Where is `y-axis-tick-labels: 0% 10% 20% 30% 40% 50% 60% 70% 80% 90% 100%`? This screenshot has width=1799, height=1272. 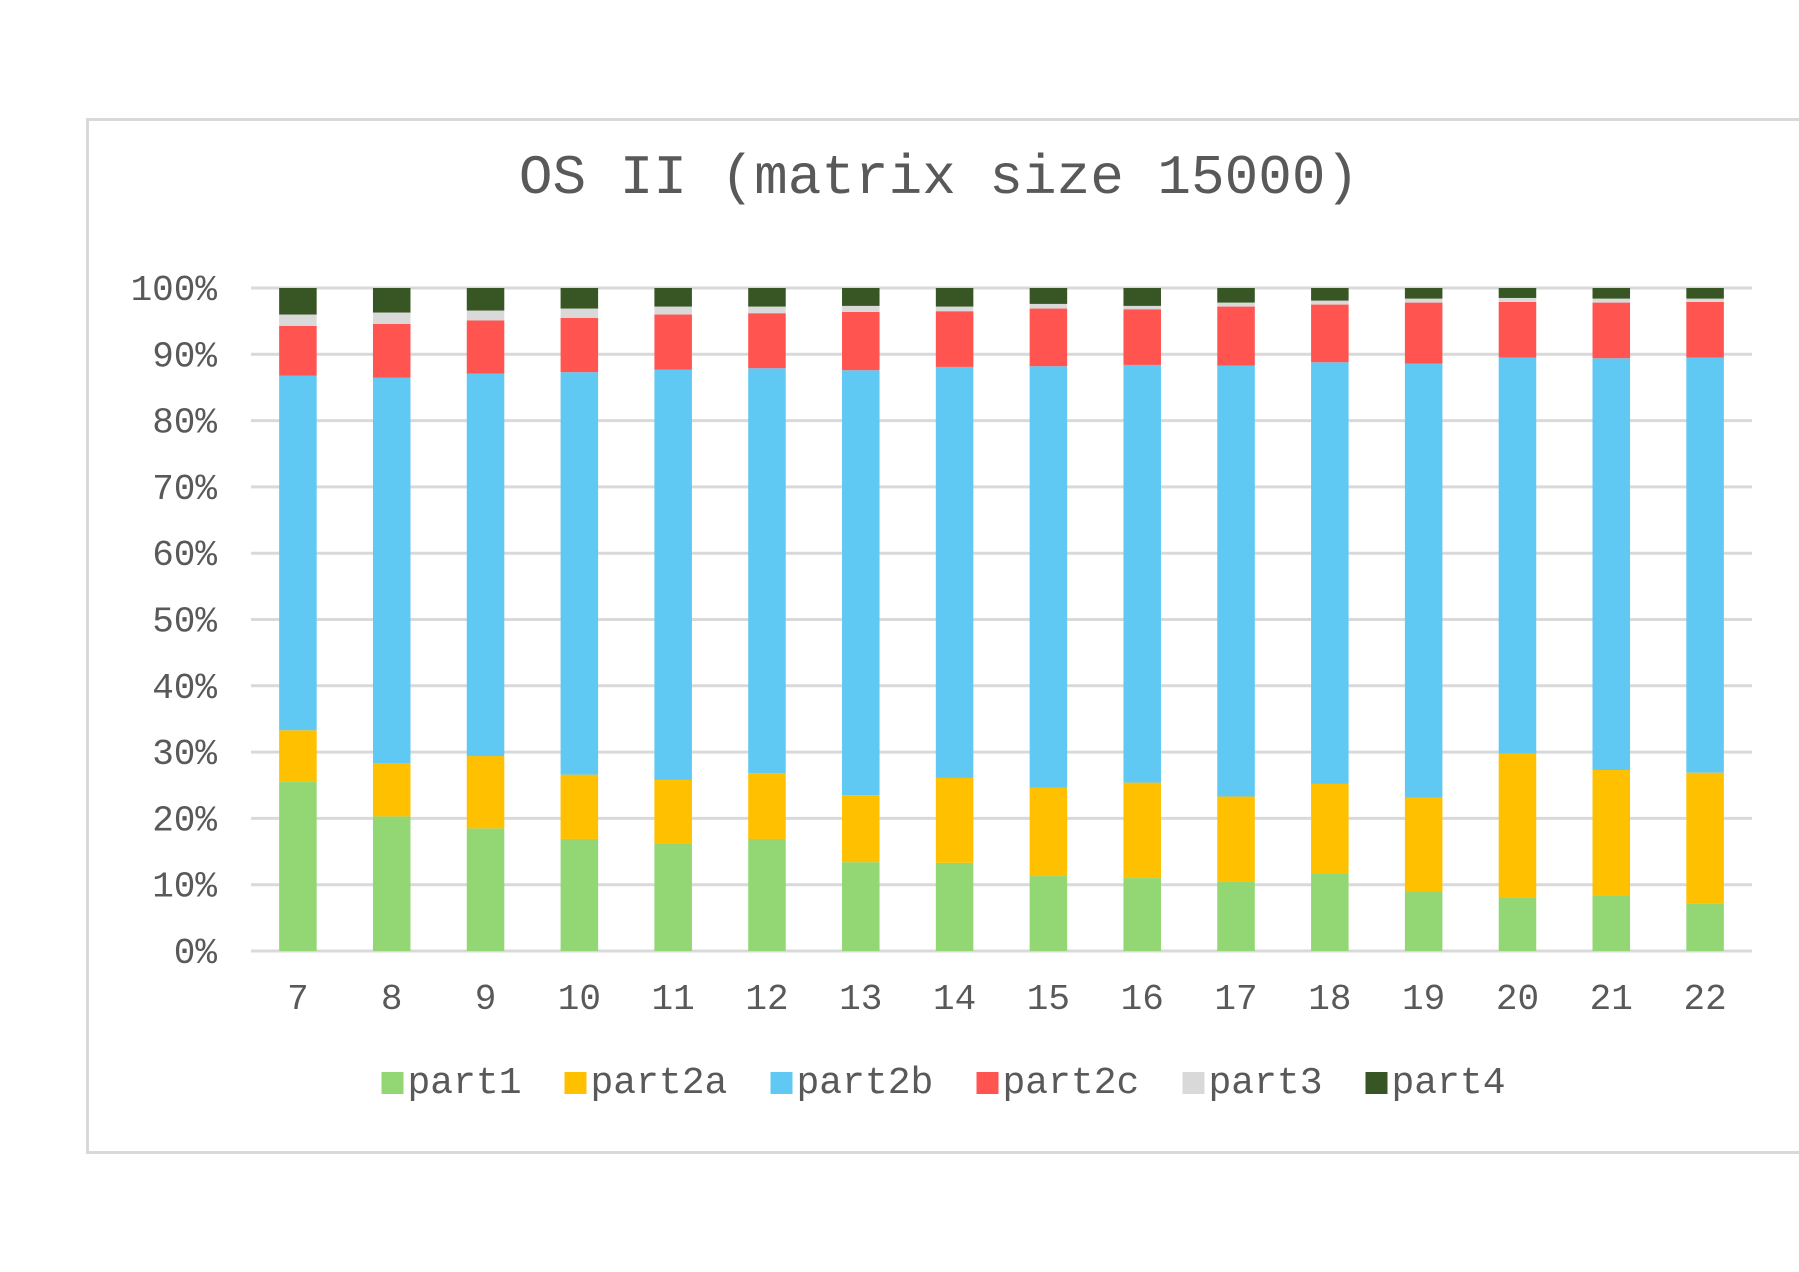
y-axis-tick-labels: 0% 10% 20% 30% 40% 50% 60% 70% 80% 90% 100% is located at coordinates (174, 622).